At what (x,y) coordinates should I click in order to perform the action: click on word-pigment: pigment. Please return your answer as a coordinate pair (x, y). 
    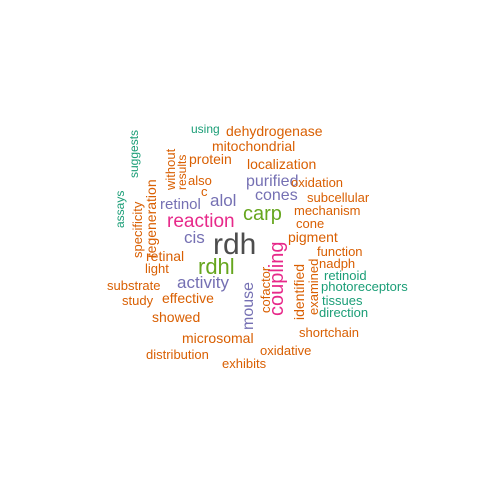
    Looking at the image, I should click on (313, 237).